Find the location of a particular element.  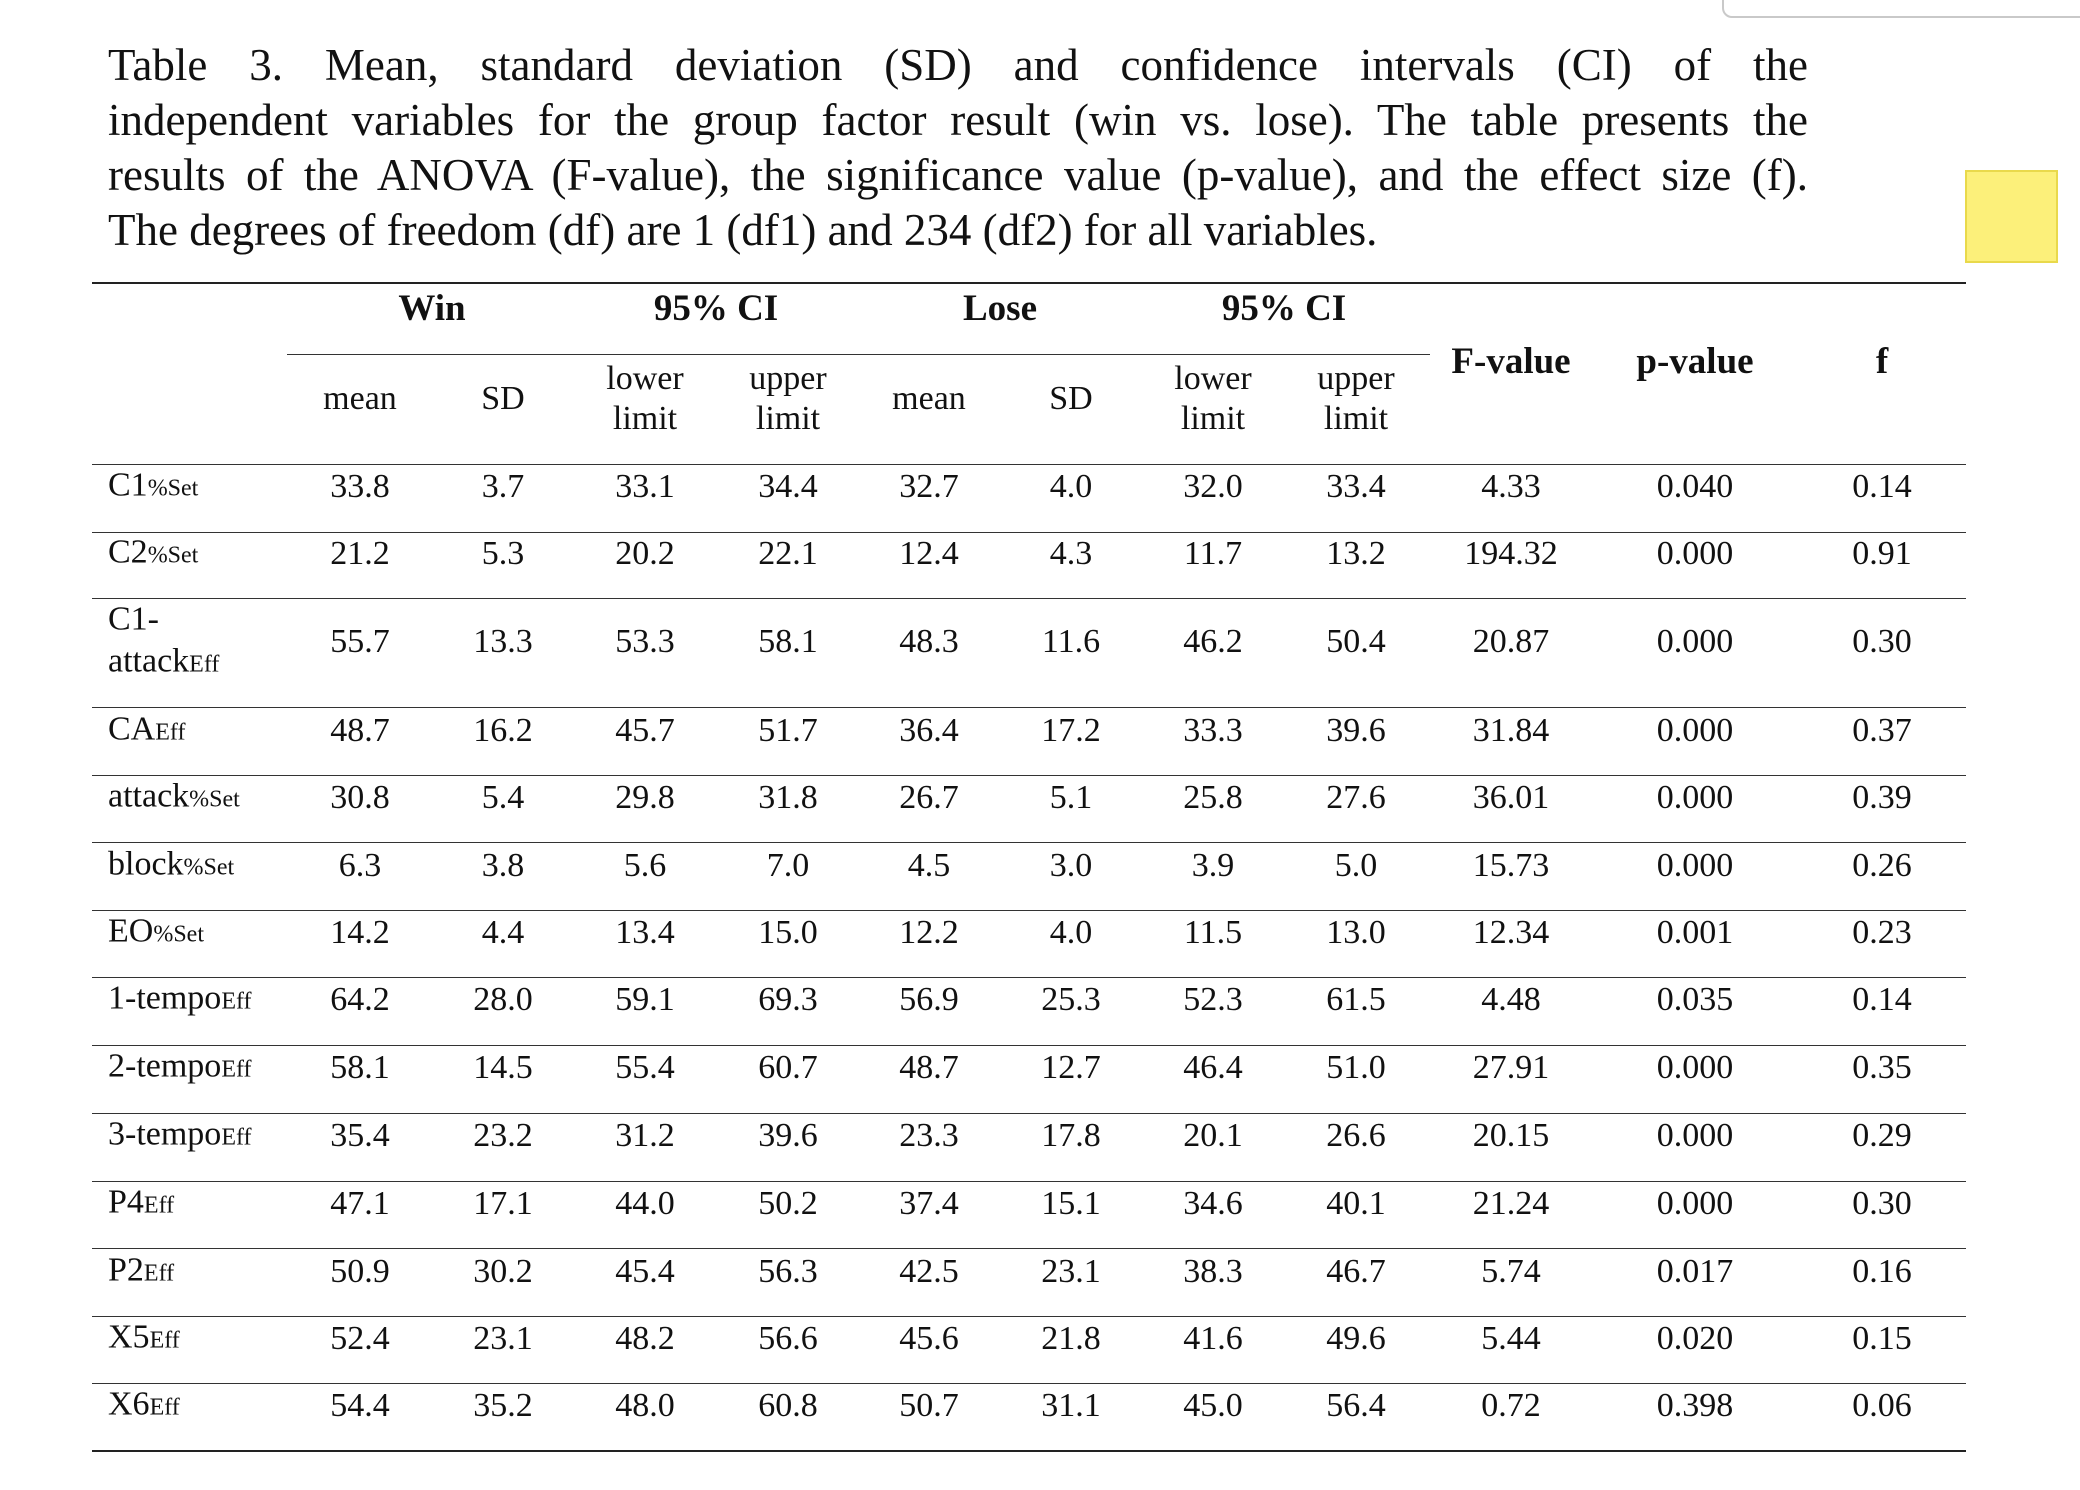

table-cell: 45.0 is located at coordinates (1213, 1405).